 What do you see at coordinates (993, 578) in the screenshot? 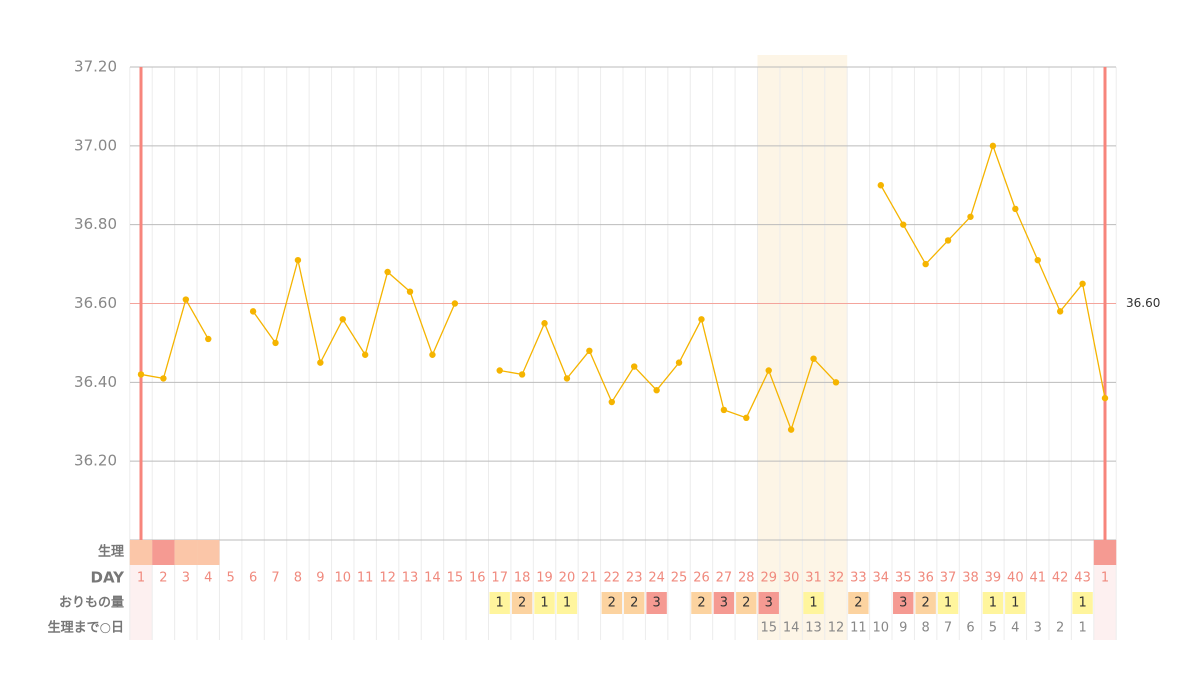
I see `day-label: 39` at bounding box center [993, 578].